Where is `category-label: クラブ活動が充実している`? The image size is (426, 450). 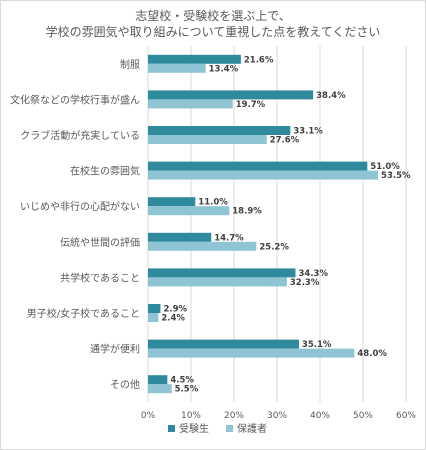 category-label: クラブ活動が充実している is located at coordinates (80, 135).